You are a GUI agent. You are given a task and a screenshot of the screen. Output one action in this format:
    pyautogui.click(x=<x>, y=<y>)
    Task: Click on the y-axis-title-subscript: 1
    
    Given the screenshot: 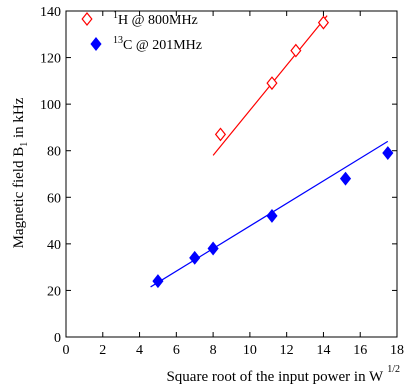 What is the action you would take?
    pyautogui.click(x=24, y=144)
    